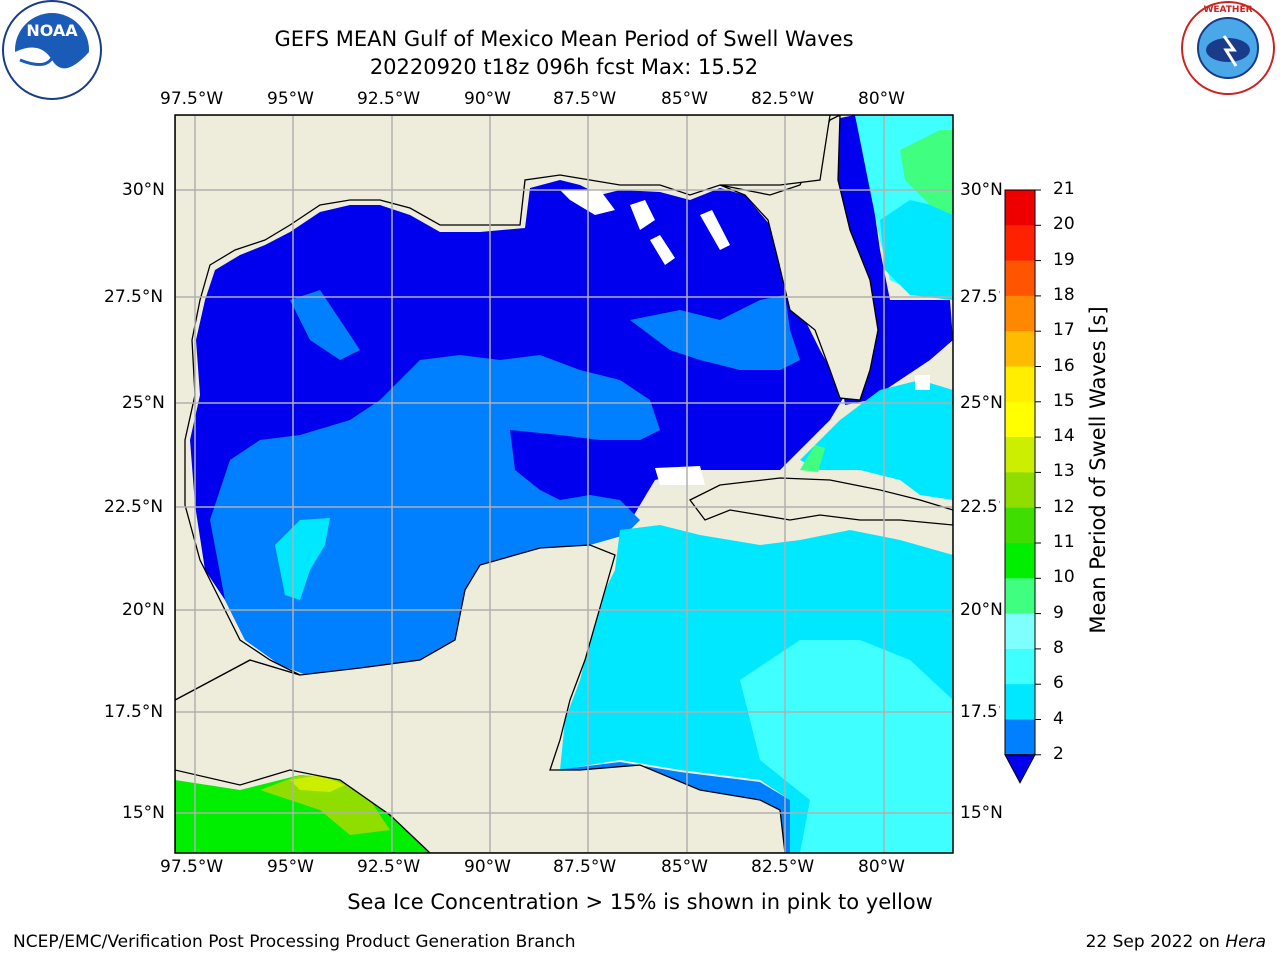 The image size is (1280, 960). Describe the element at coordinates (916, 250) in the screenshot. I see `atlantic-light-region` at that location.